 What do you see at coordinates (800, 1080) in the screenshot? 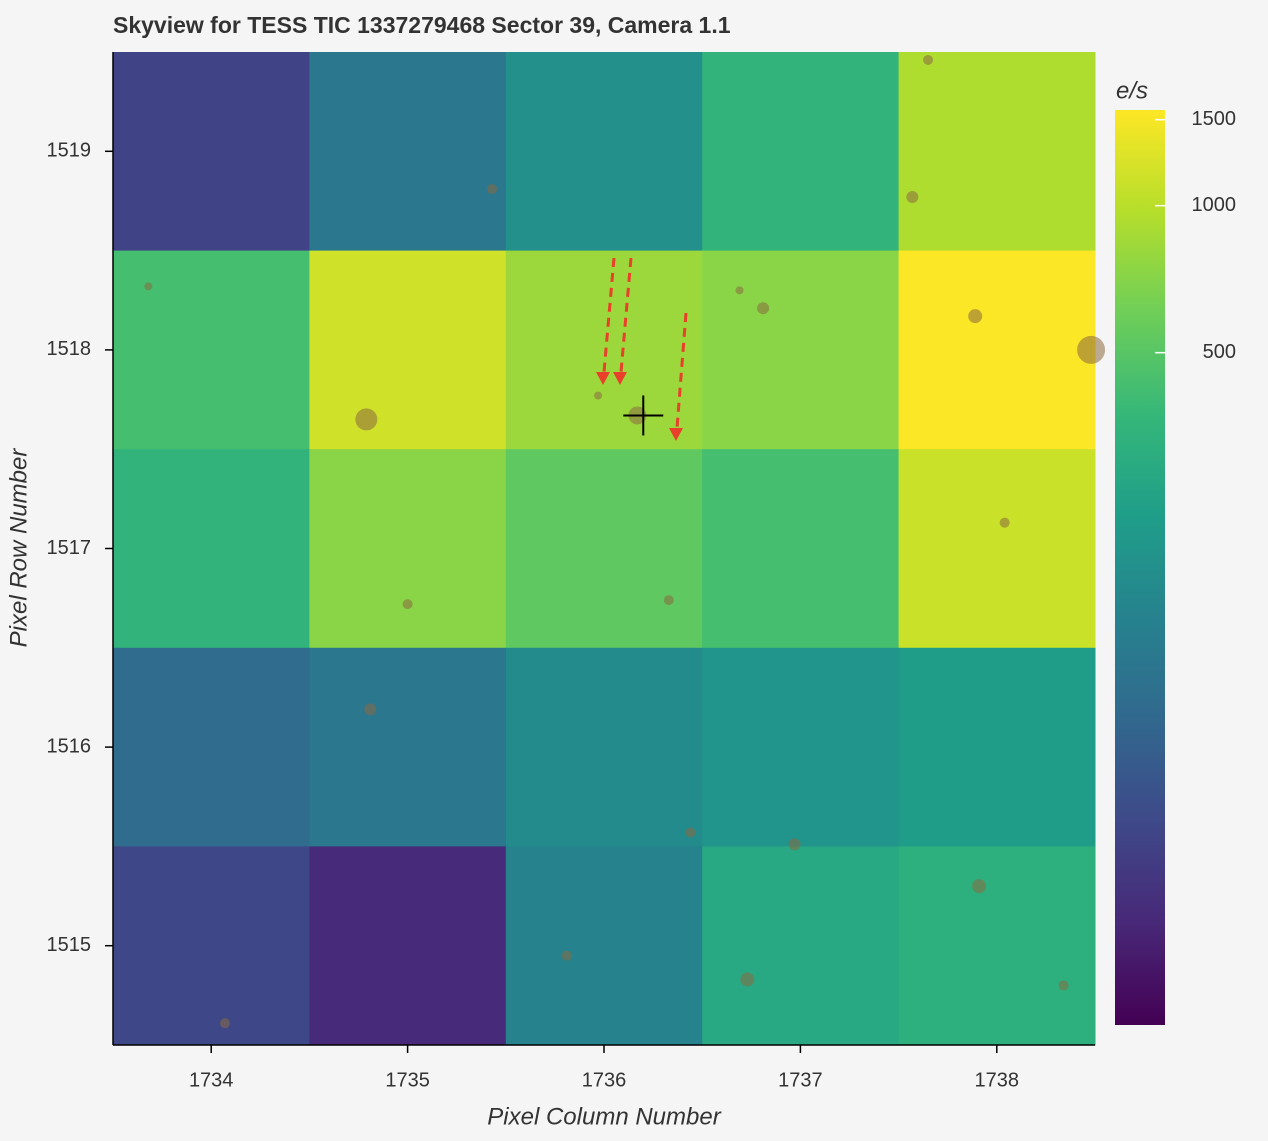
I see `x-tick-label: 1737` at bounding box center [800, 1080].